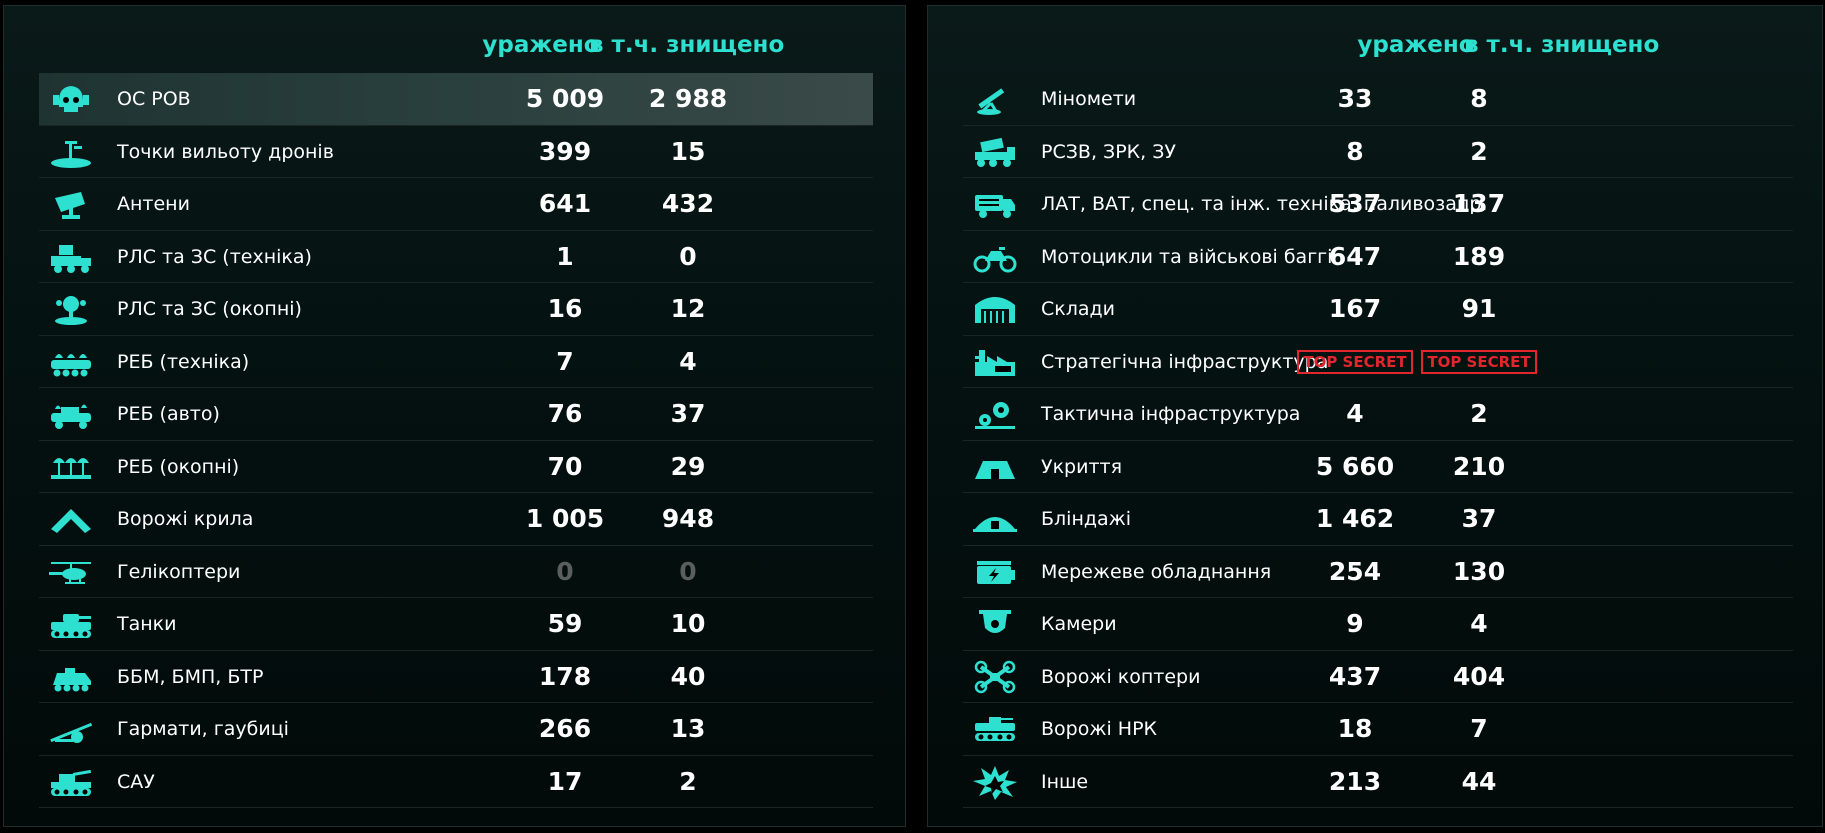  Describe the element at coordinates (71, 309) in the screenshot. I see `radar-trench-icon` at that location.